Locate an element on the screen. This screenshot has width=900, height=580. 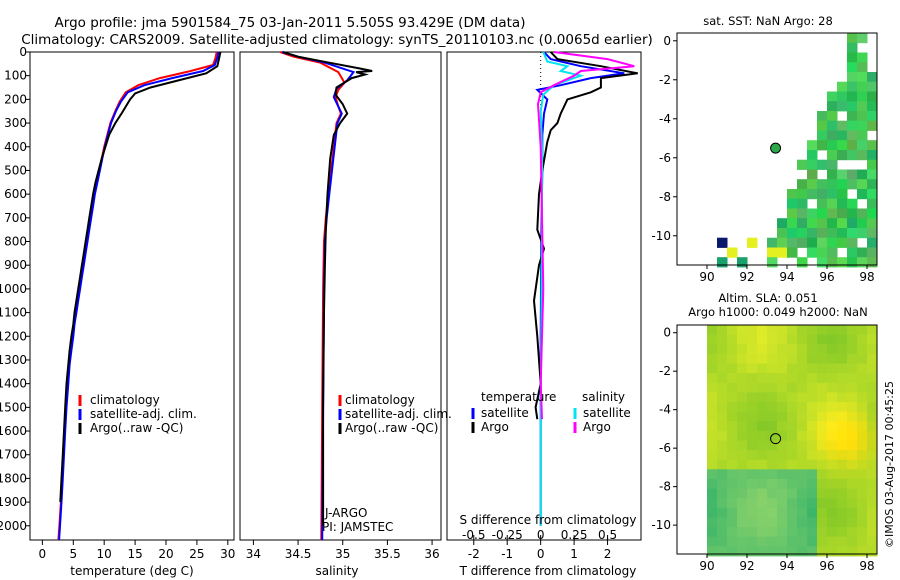
y-tick-label: 100 is located at coordinates (15, 76).